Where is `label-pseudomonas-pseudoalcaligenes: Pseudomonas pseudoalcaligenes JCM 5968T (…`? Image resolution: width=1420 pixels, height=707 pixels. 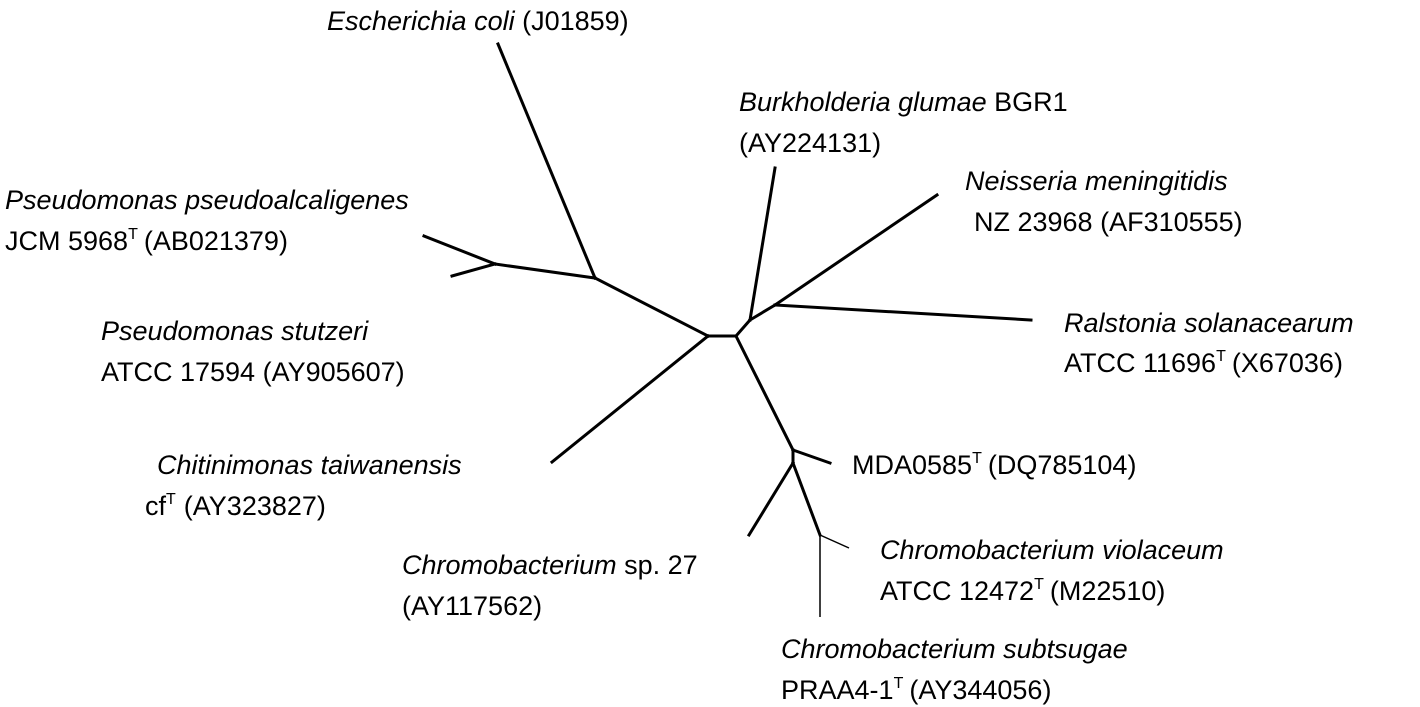
label-pseudomonas-pseudoalcaligenes: Pseudomonas pseudoalcaligenes JCM 5968T (… is located at coordinates (207, 220).